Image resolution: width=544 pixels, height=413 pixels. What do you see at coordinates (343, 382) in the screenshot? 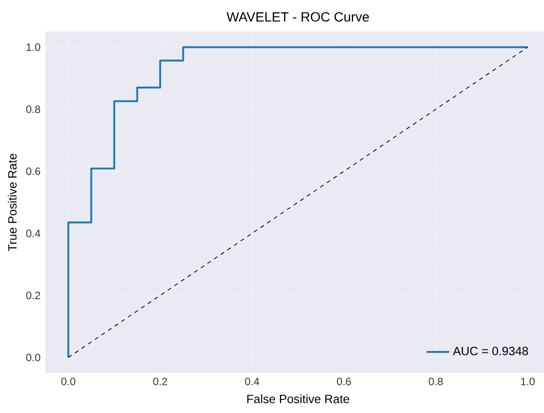
I see `x-tick-label: 0.6` at bounding box center [343, 382].